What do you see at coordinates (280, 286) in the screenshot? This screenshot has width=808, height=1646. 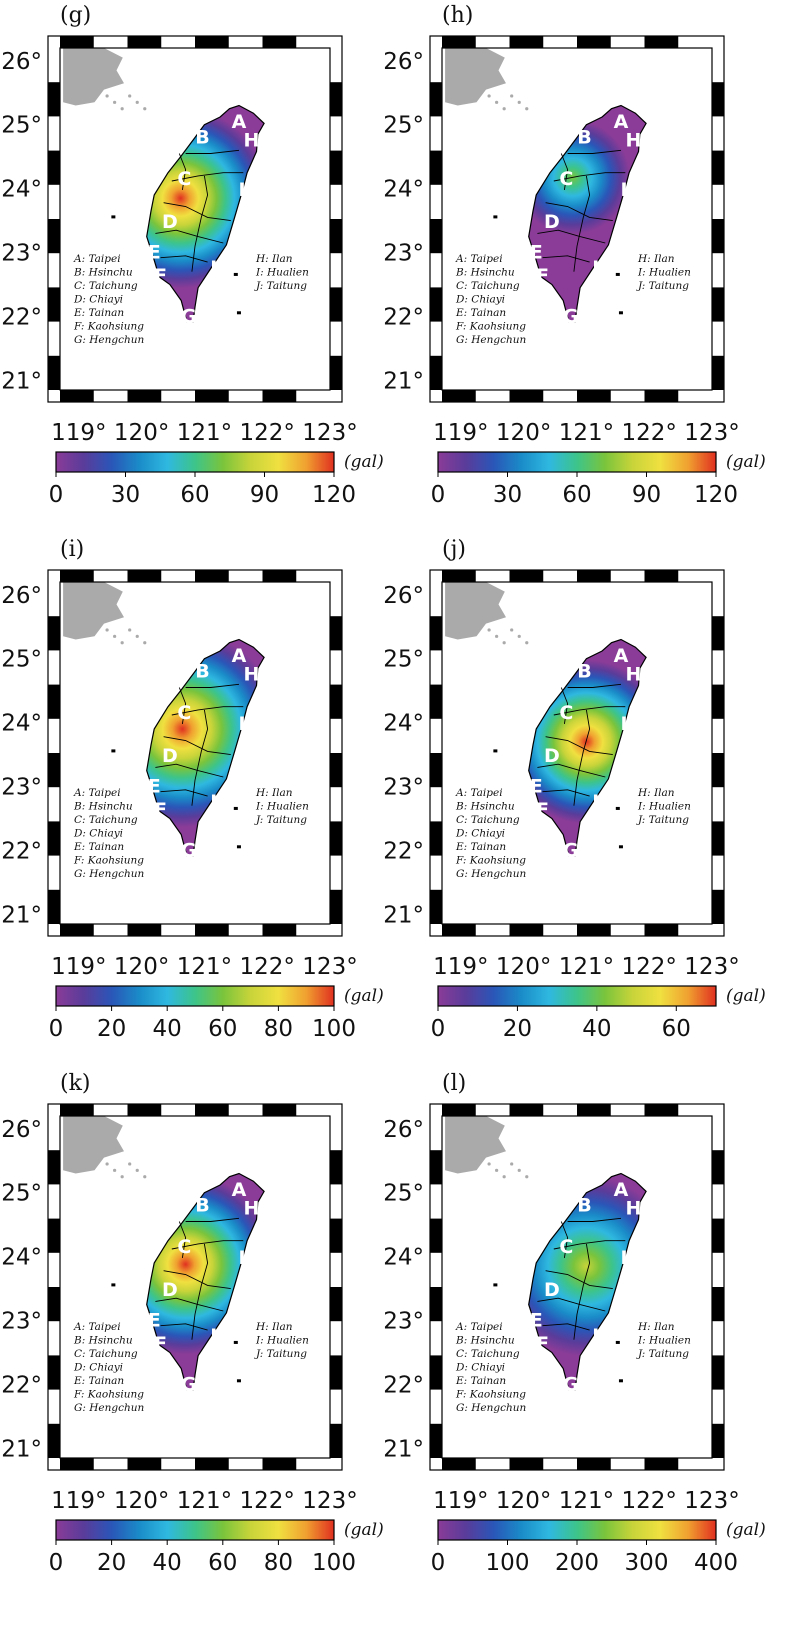 I see `legend-right-entry: J: Taitung` at bounding box center [280, 286].